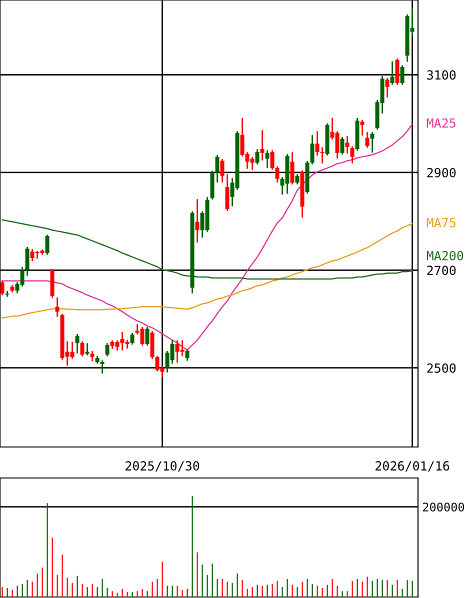 The width and height of the screenshot is (472, 598). I want to click on y-tick-label: 3100, so click(441, 75).